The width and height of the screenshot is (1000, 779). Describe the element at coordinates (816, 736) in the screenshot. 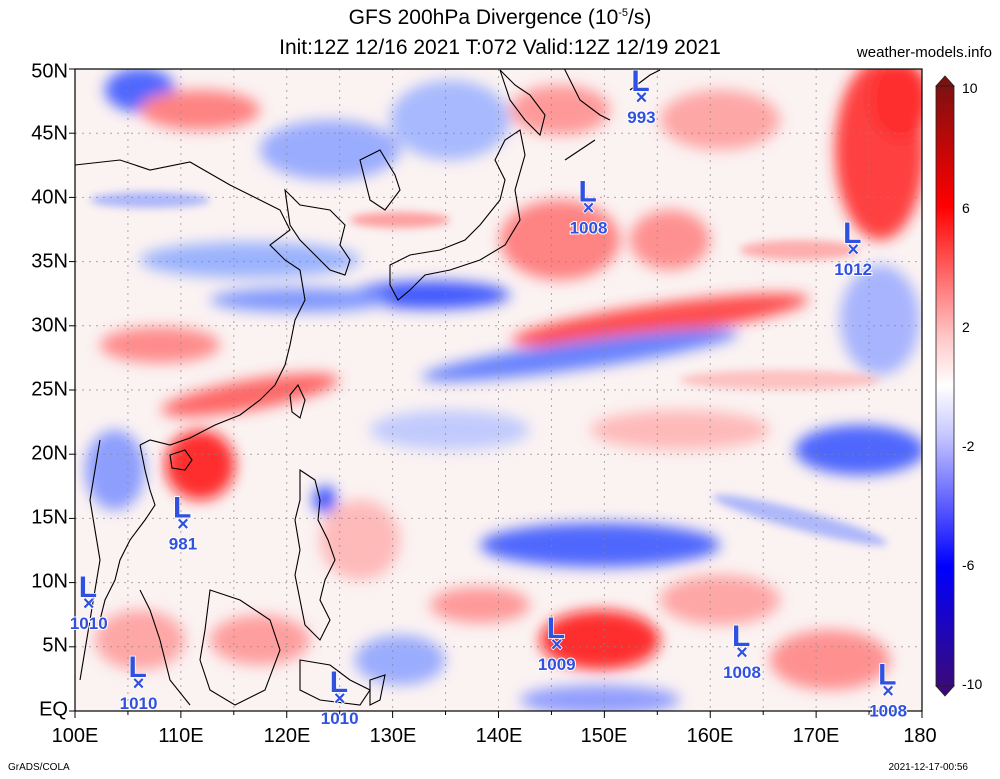

I see `lon-label: 170E` at that location.